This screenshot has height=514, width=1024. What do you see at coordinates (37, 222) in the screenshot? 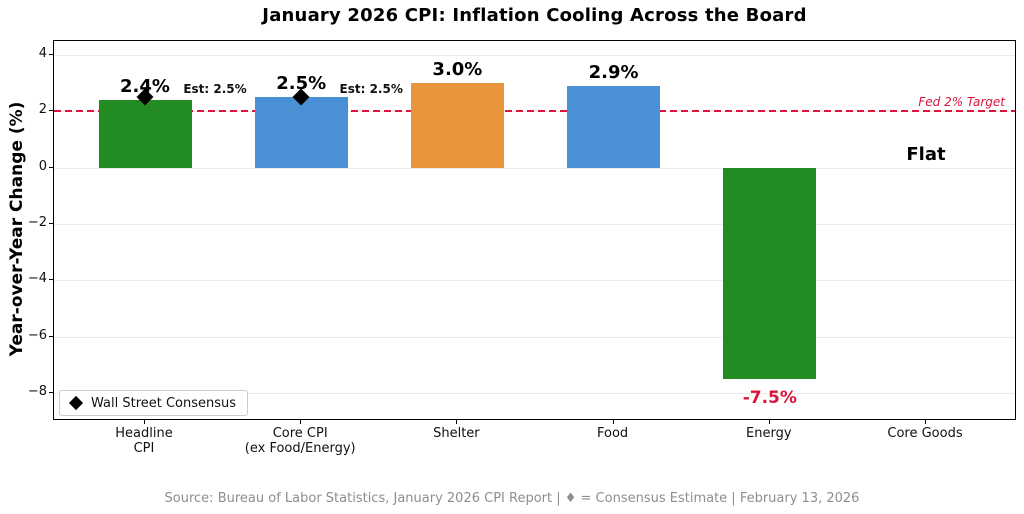
I see `y-tick-label: −2` at bounding box center [37, 222].